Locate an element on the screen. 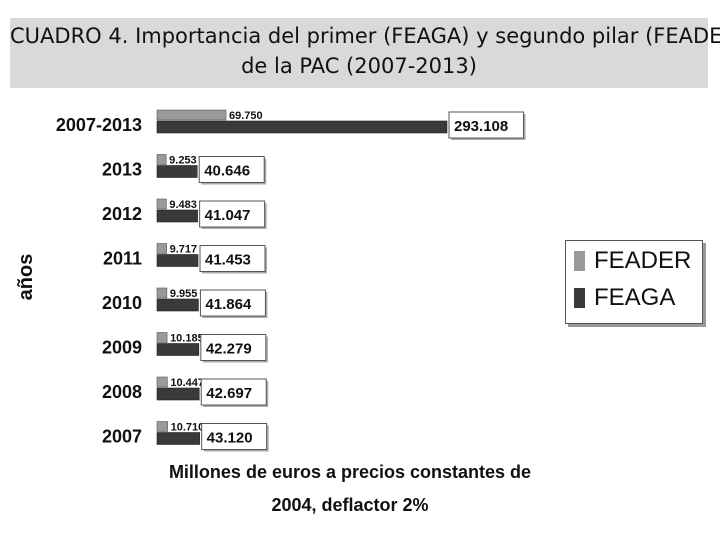 The height and width of the screenshot is (540, 720). y-axis-label: años is located at coordinates (25, 277).